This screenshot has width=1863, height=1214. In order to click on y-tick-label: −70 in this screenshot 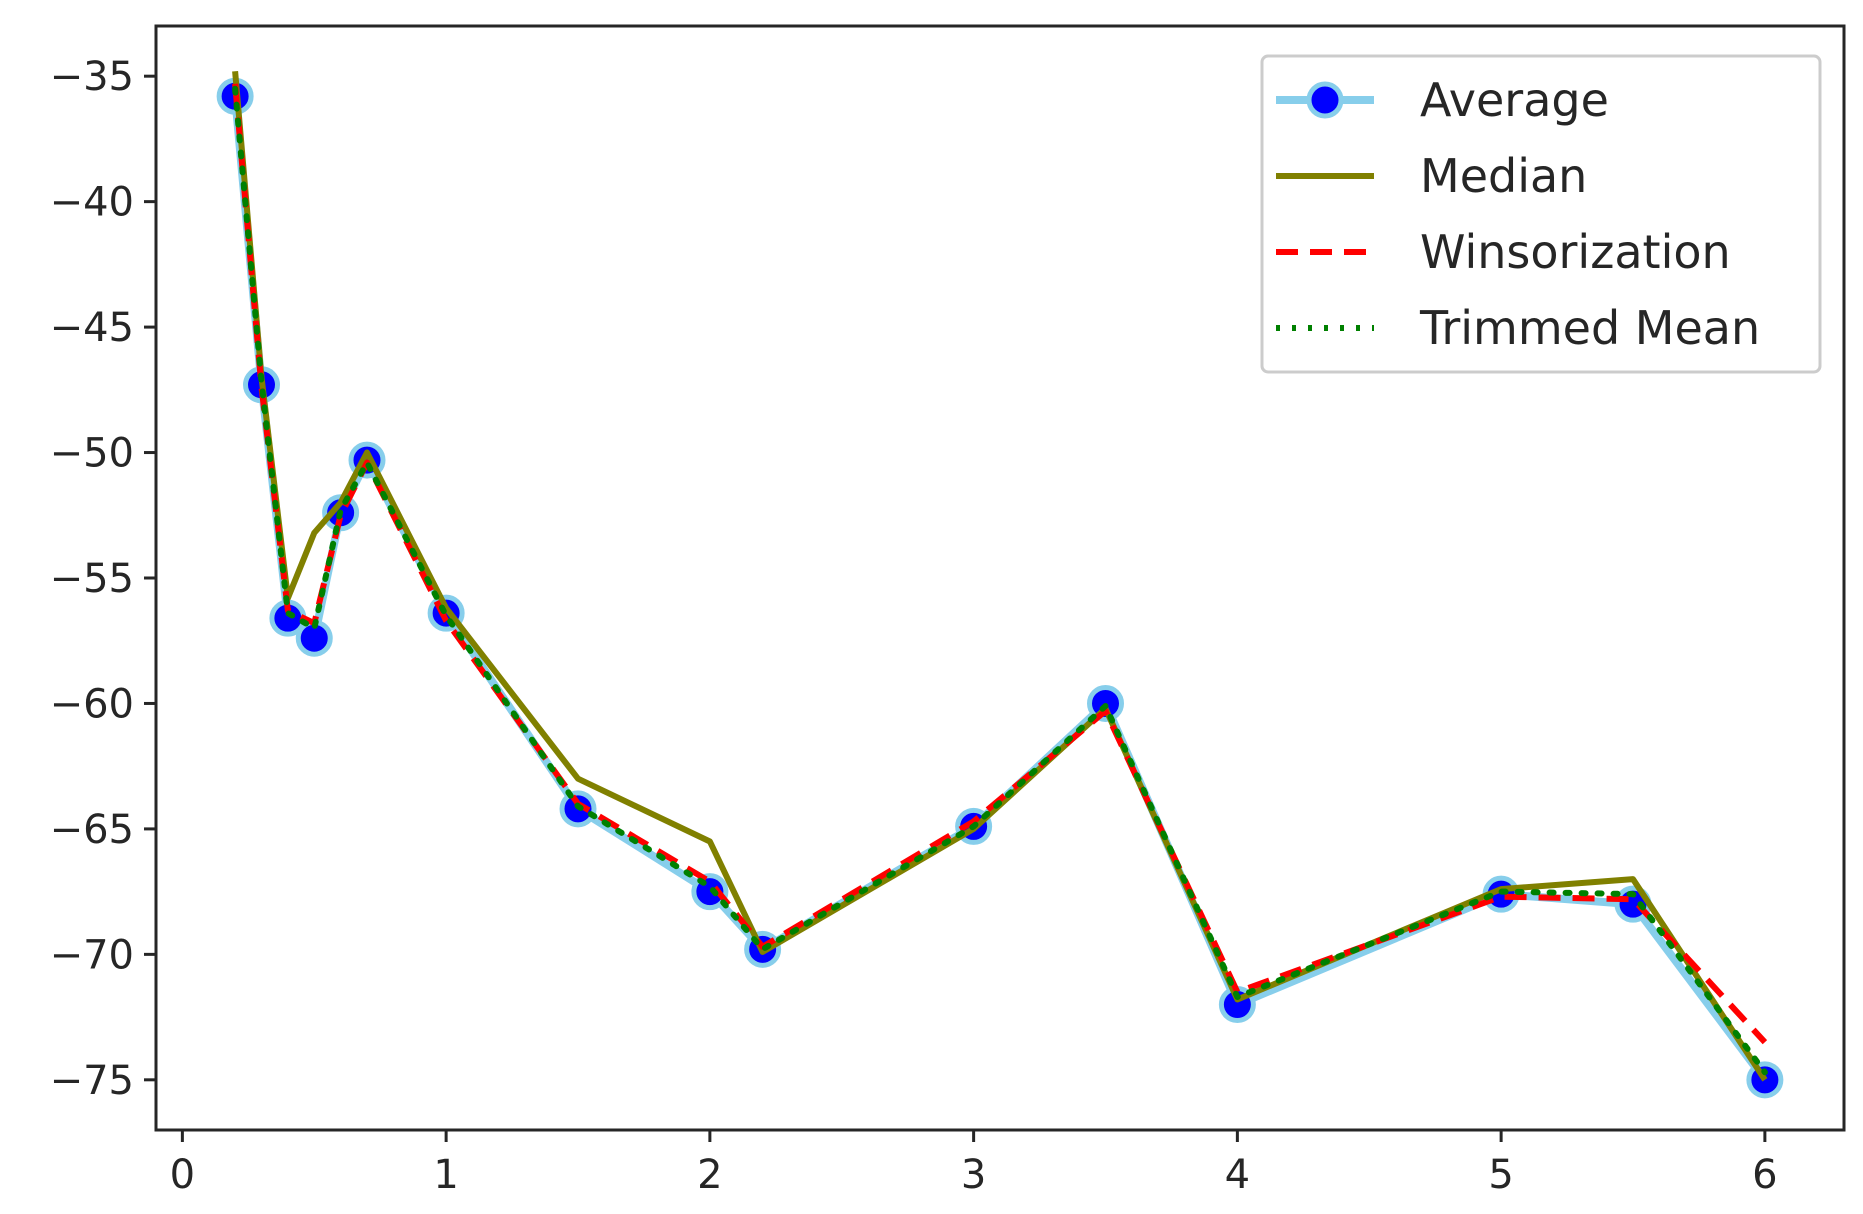, I will do `click(92, 955)`.